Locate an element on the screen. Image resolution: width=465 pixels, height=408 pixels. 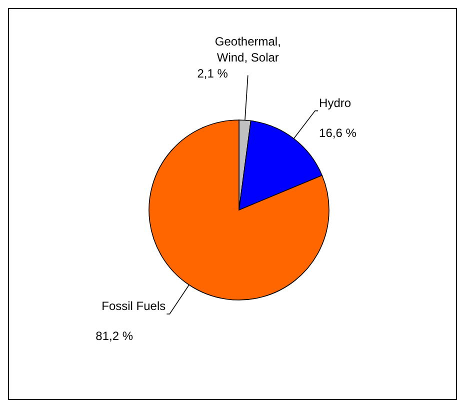
data-label: 2,1 % is located at coordinates (212, 73).